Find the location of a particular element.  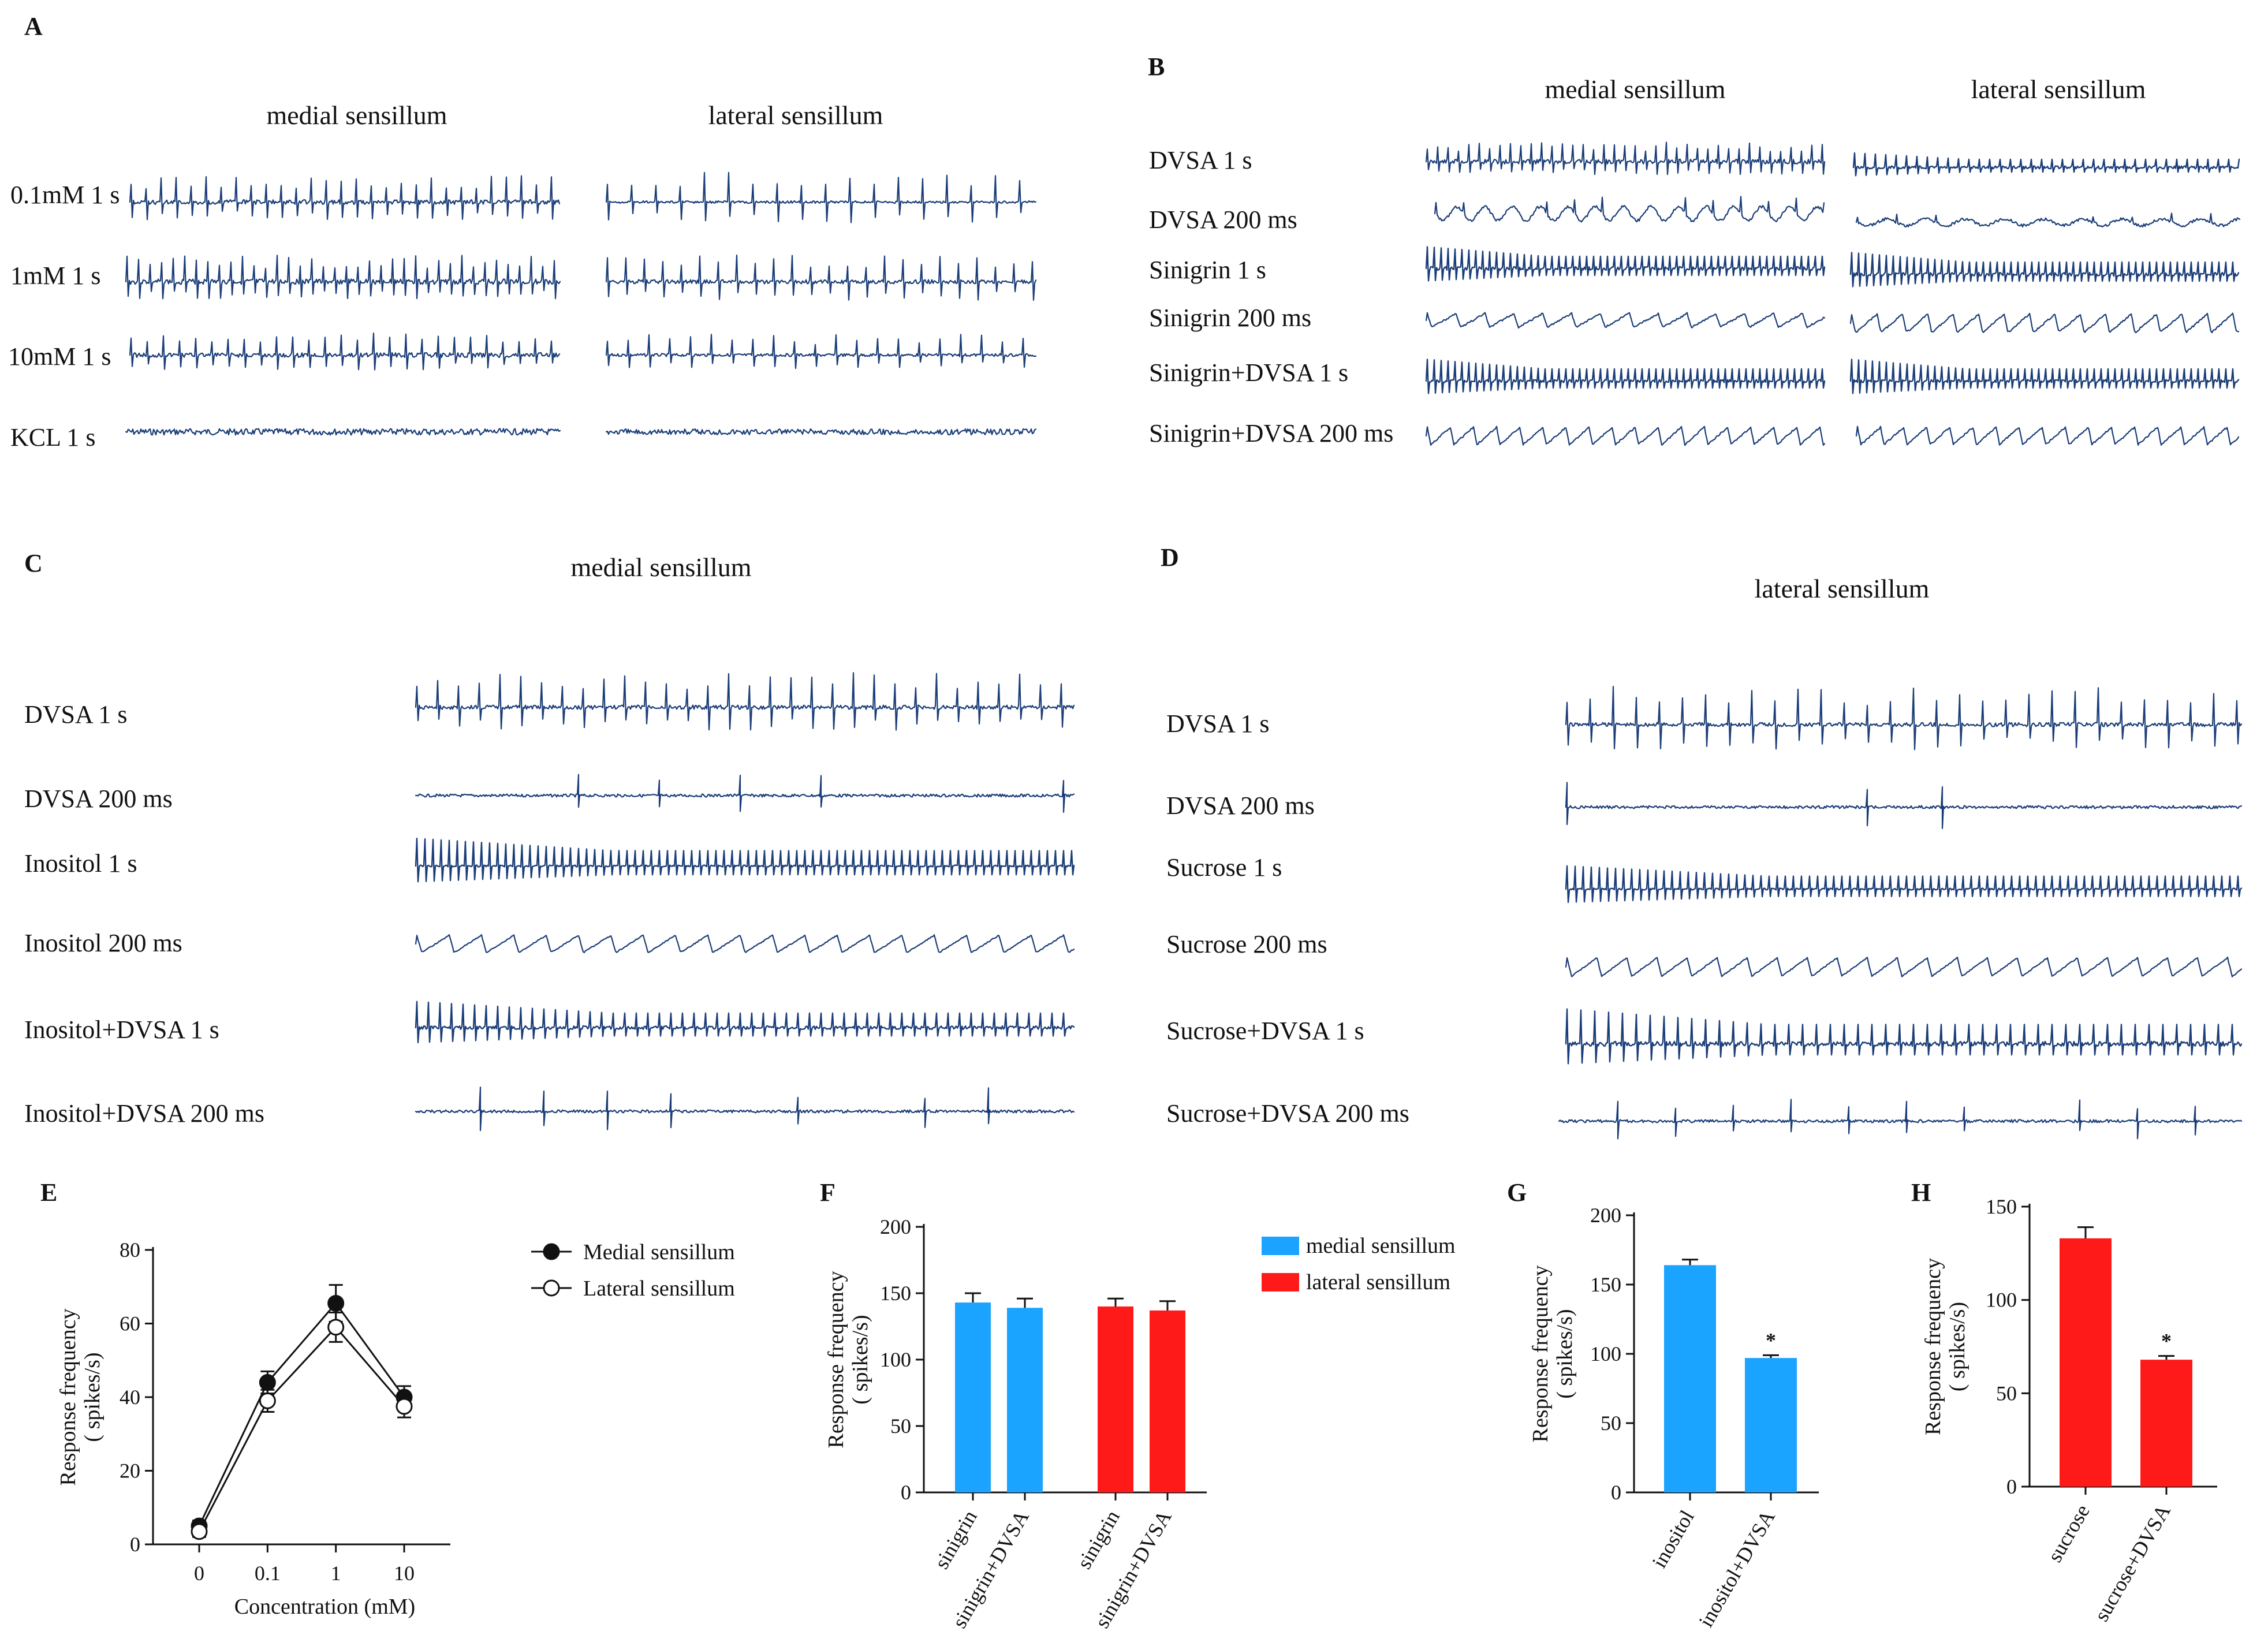

panel-d-row-5: Sucrose+DVSA 200 ms is located at coordinates (1287, 1113).